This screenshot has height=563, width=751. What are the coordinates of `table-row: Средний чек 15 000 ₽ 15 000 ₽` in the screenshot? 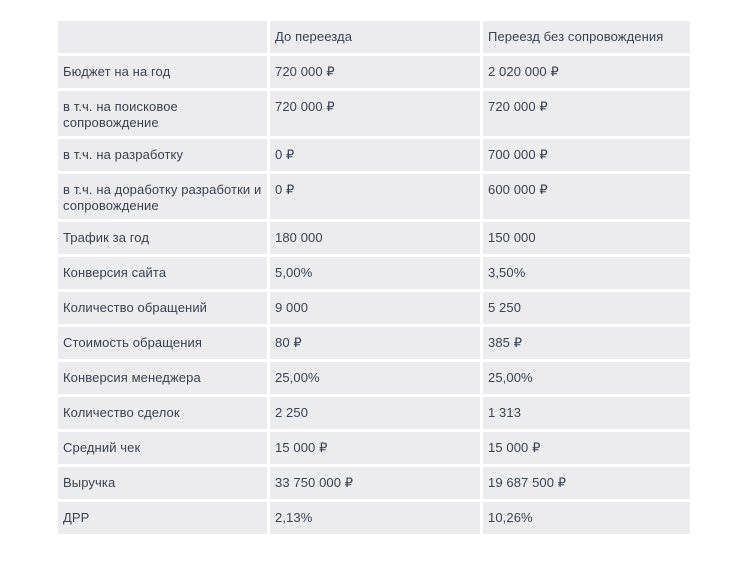 It's located at (374, 448).